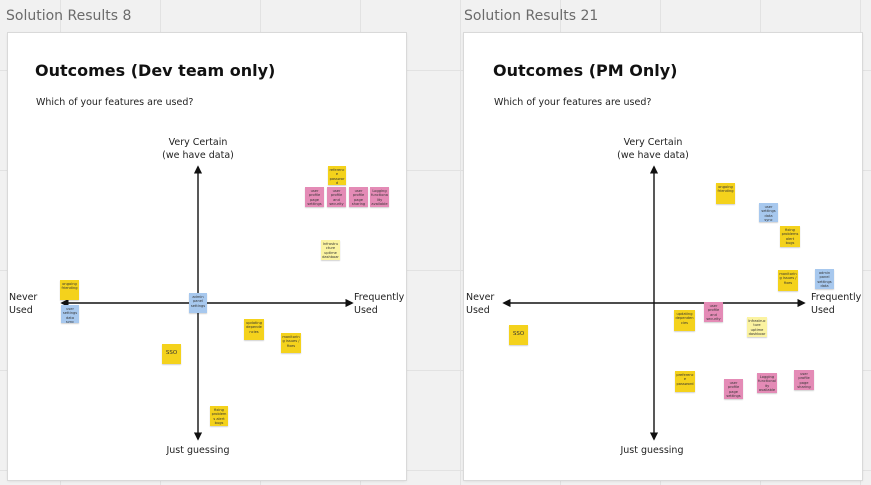  What do you see at coordinates (824, 279) in the screenshot?
I see `sticky-note: admin panel settings data` at bounding box center [824, 279].